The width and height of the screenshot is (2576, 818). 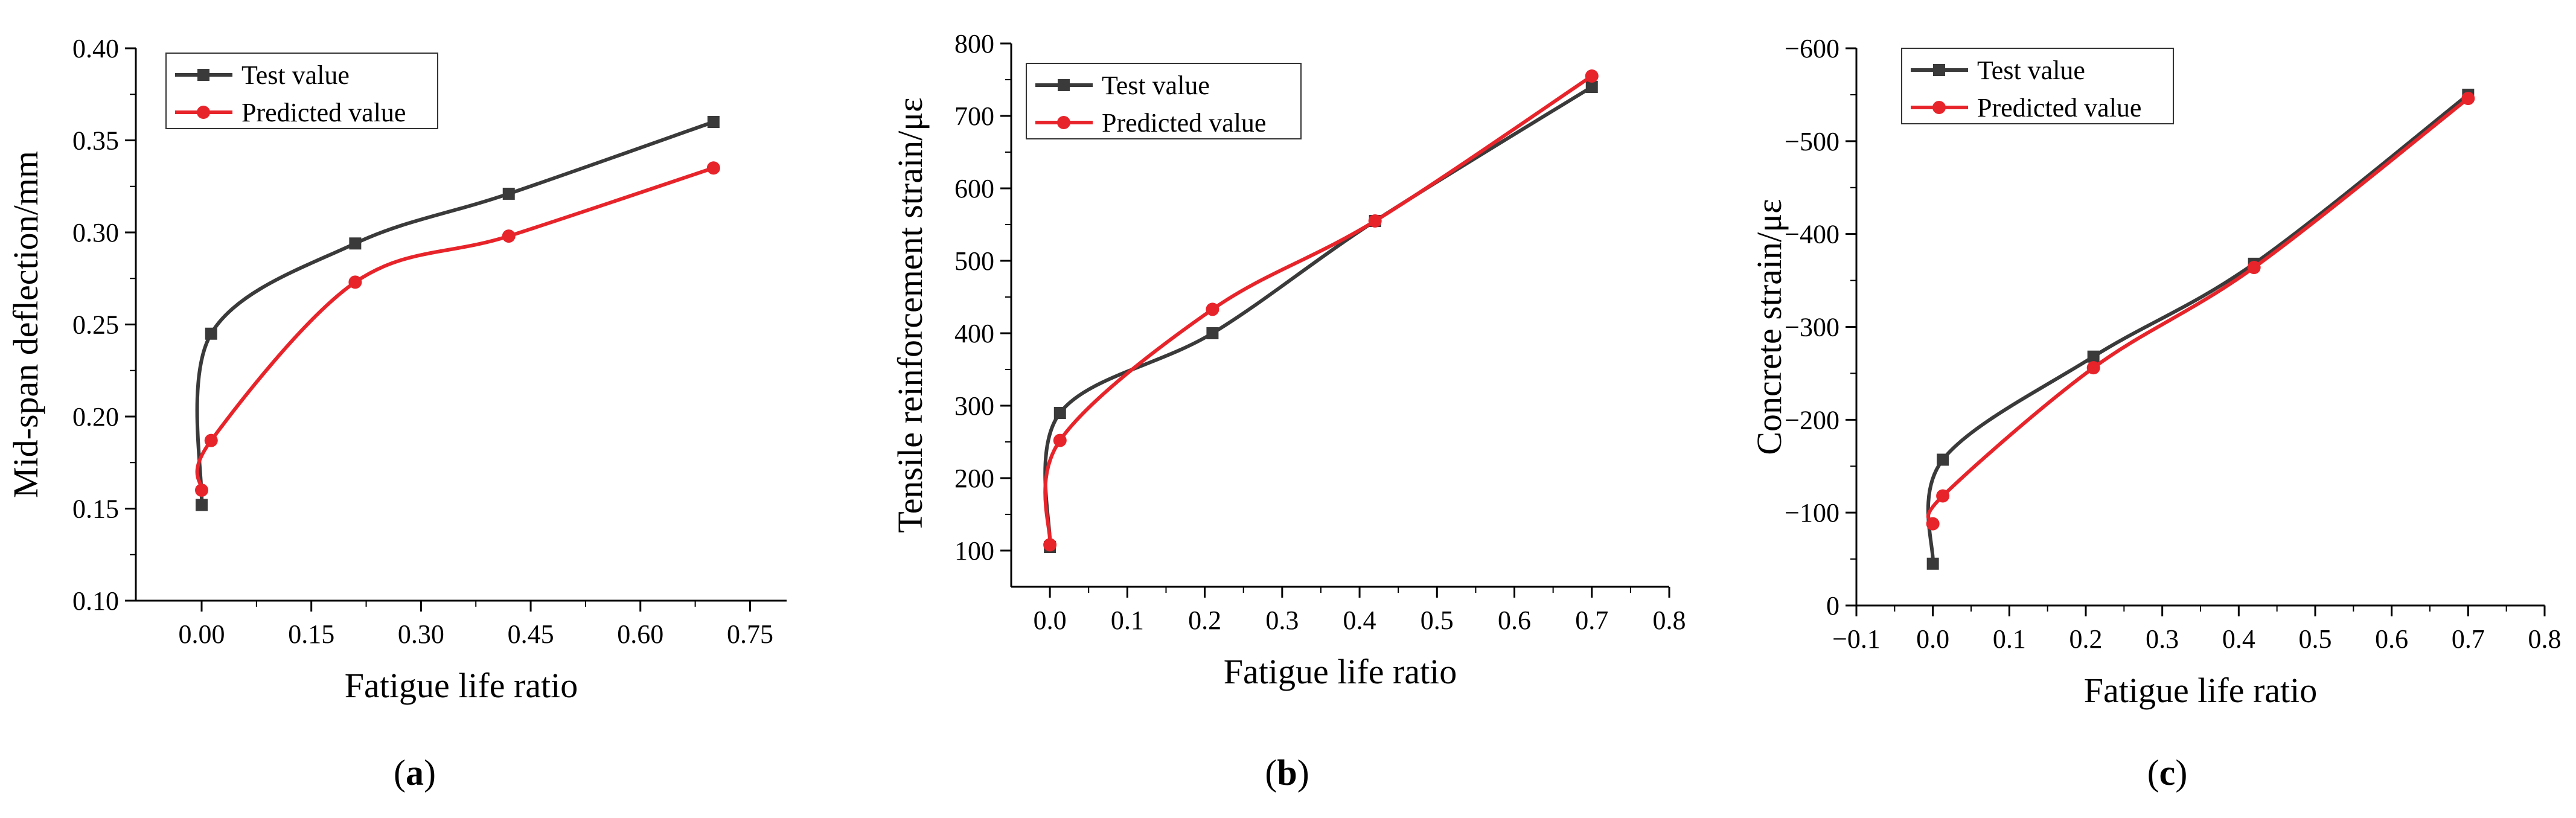 I want to click on y-tick-label: −300, so click(x=1812, y=328).